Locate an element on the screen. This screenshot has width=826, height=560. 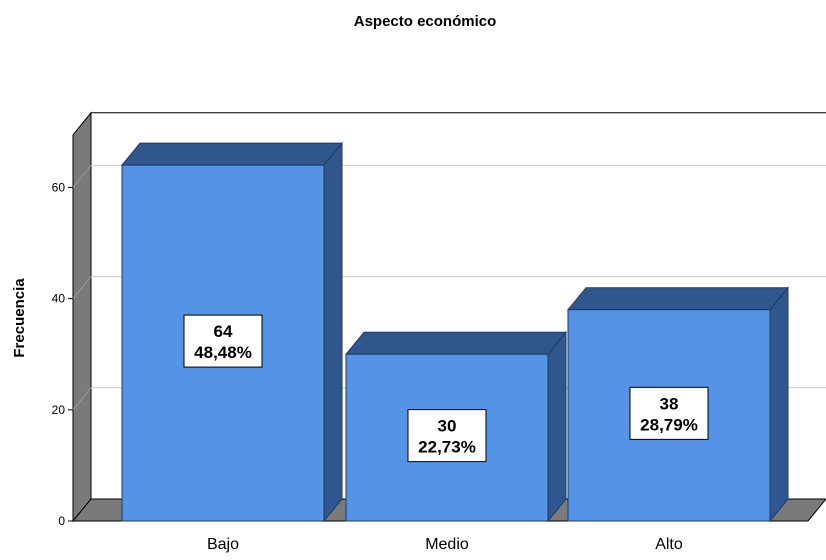
bar-top-alto is located at coordinates (678, 299).